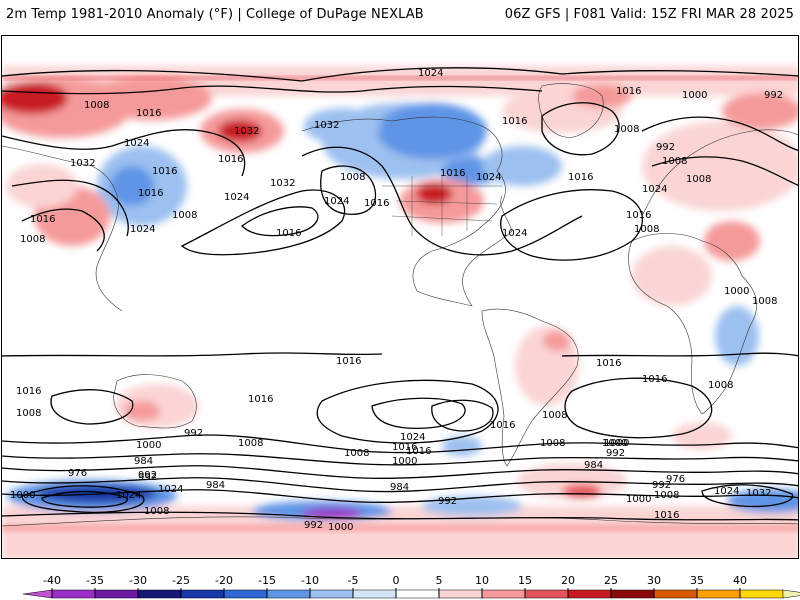 This screenshot has width=800, height=600. Describe the element at coordinates (280, 221) in the screenshot. I see `isobar-pacific-high-inner` at that location.